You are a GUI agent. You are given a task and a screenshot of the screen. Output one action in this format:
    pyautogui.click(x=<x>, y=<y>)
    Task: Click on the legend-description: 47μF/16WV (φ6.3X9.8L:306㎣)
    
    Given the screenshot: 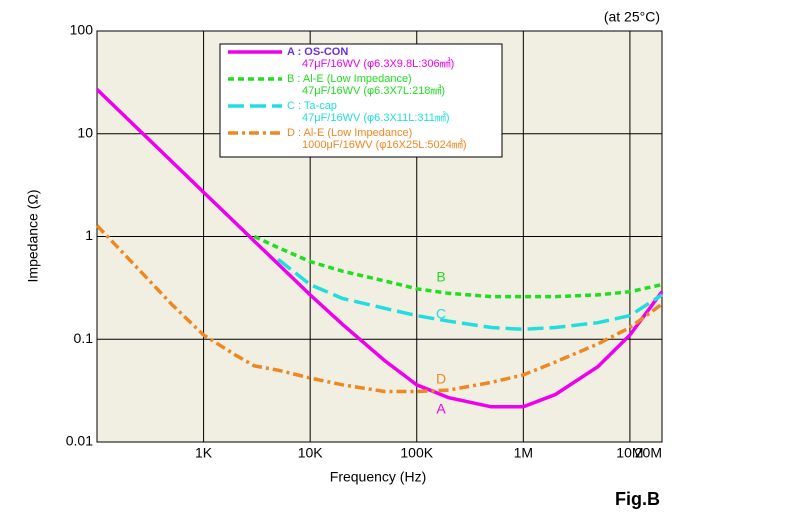 What is the action you would take?
    pyautogui.click(x=378, y=63)
    